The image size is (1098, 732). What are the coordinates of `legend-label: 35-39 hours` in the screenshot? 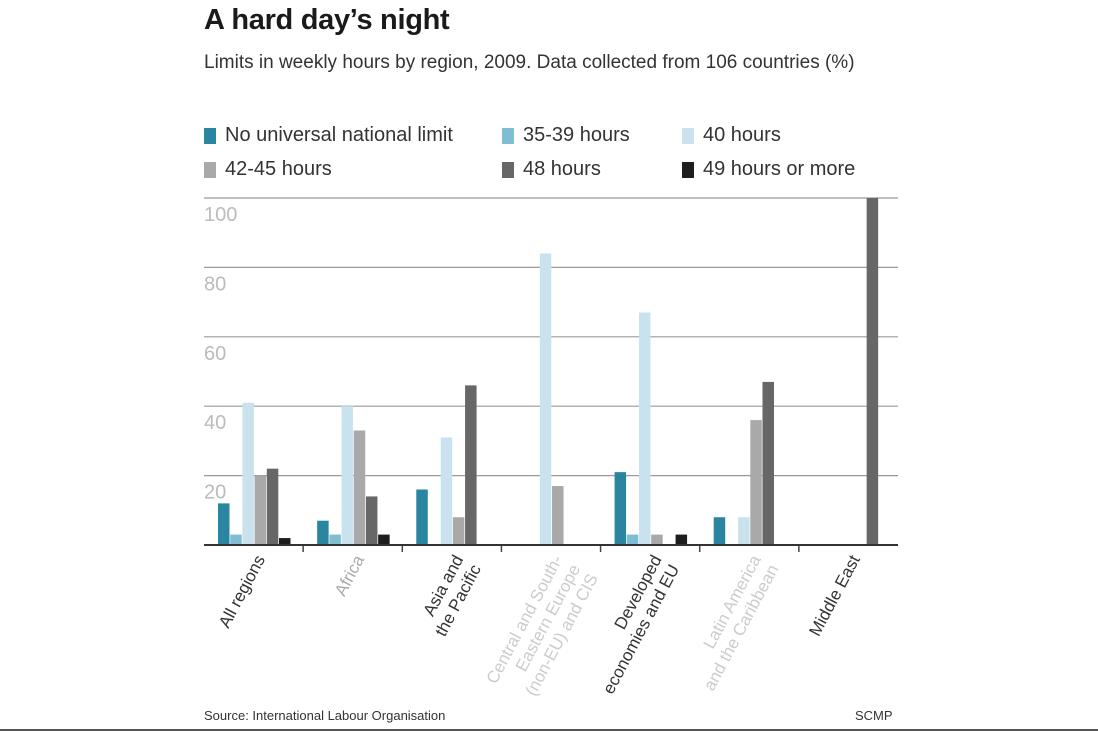 It's located at (576, 135).